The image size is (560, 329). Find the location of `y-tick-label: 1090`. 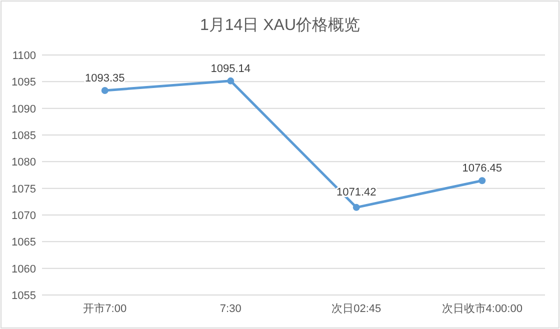

y-tick-label: 1090 is located at coordinates (24, 109).